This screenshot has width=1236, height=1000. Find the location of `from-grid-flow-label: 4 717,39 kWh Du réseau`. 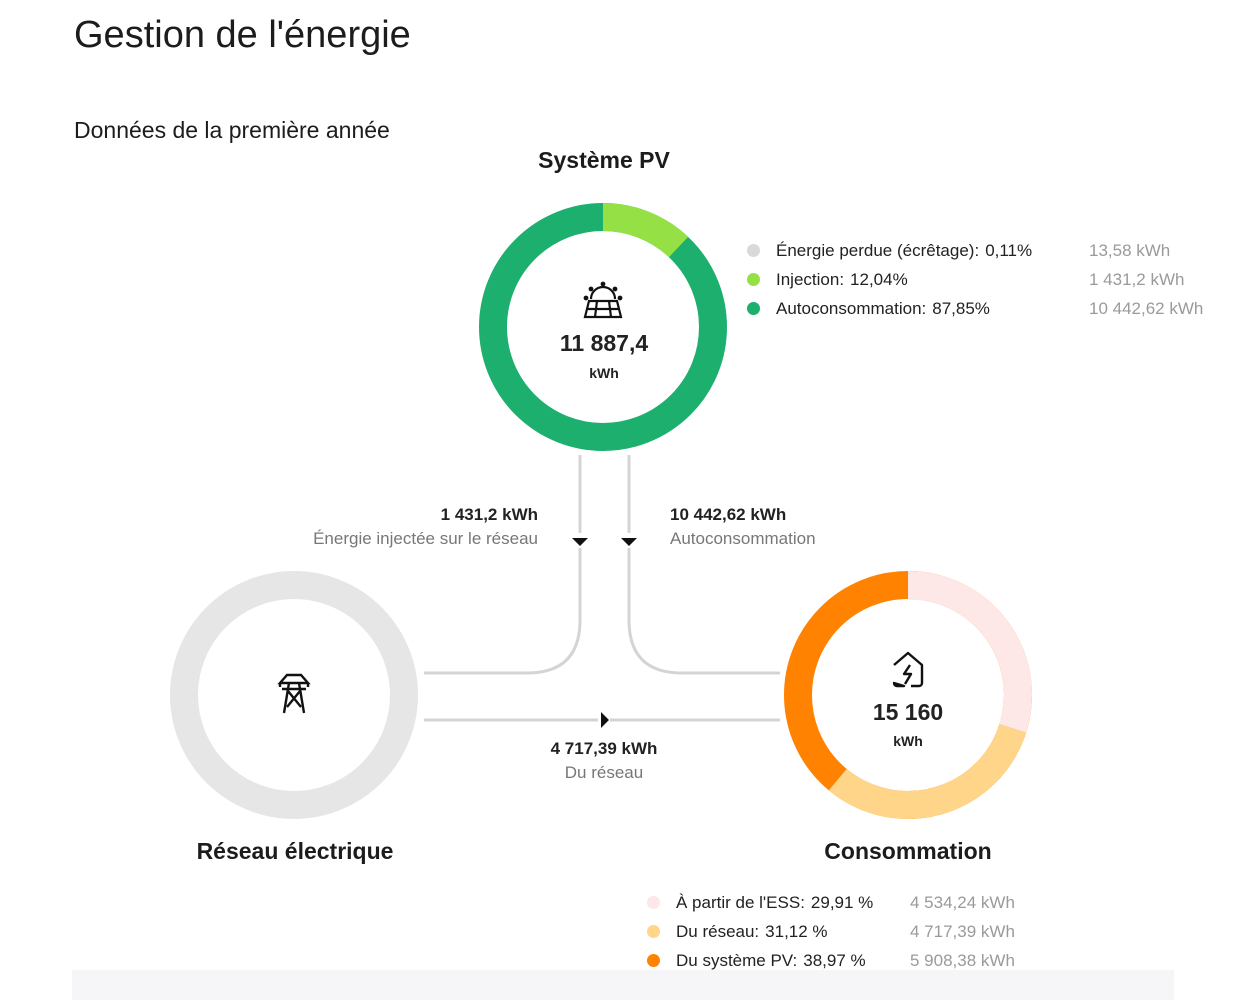

from-grid-flow-label: 4 717,39 kWh Du réseau is located at coordinates (604, 760).